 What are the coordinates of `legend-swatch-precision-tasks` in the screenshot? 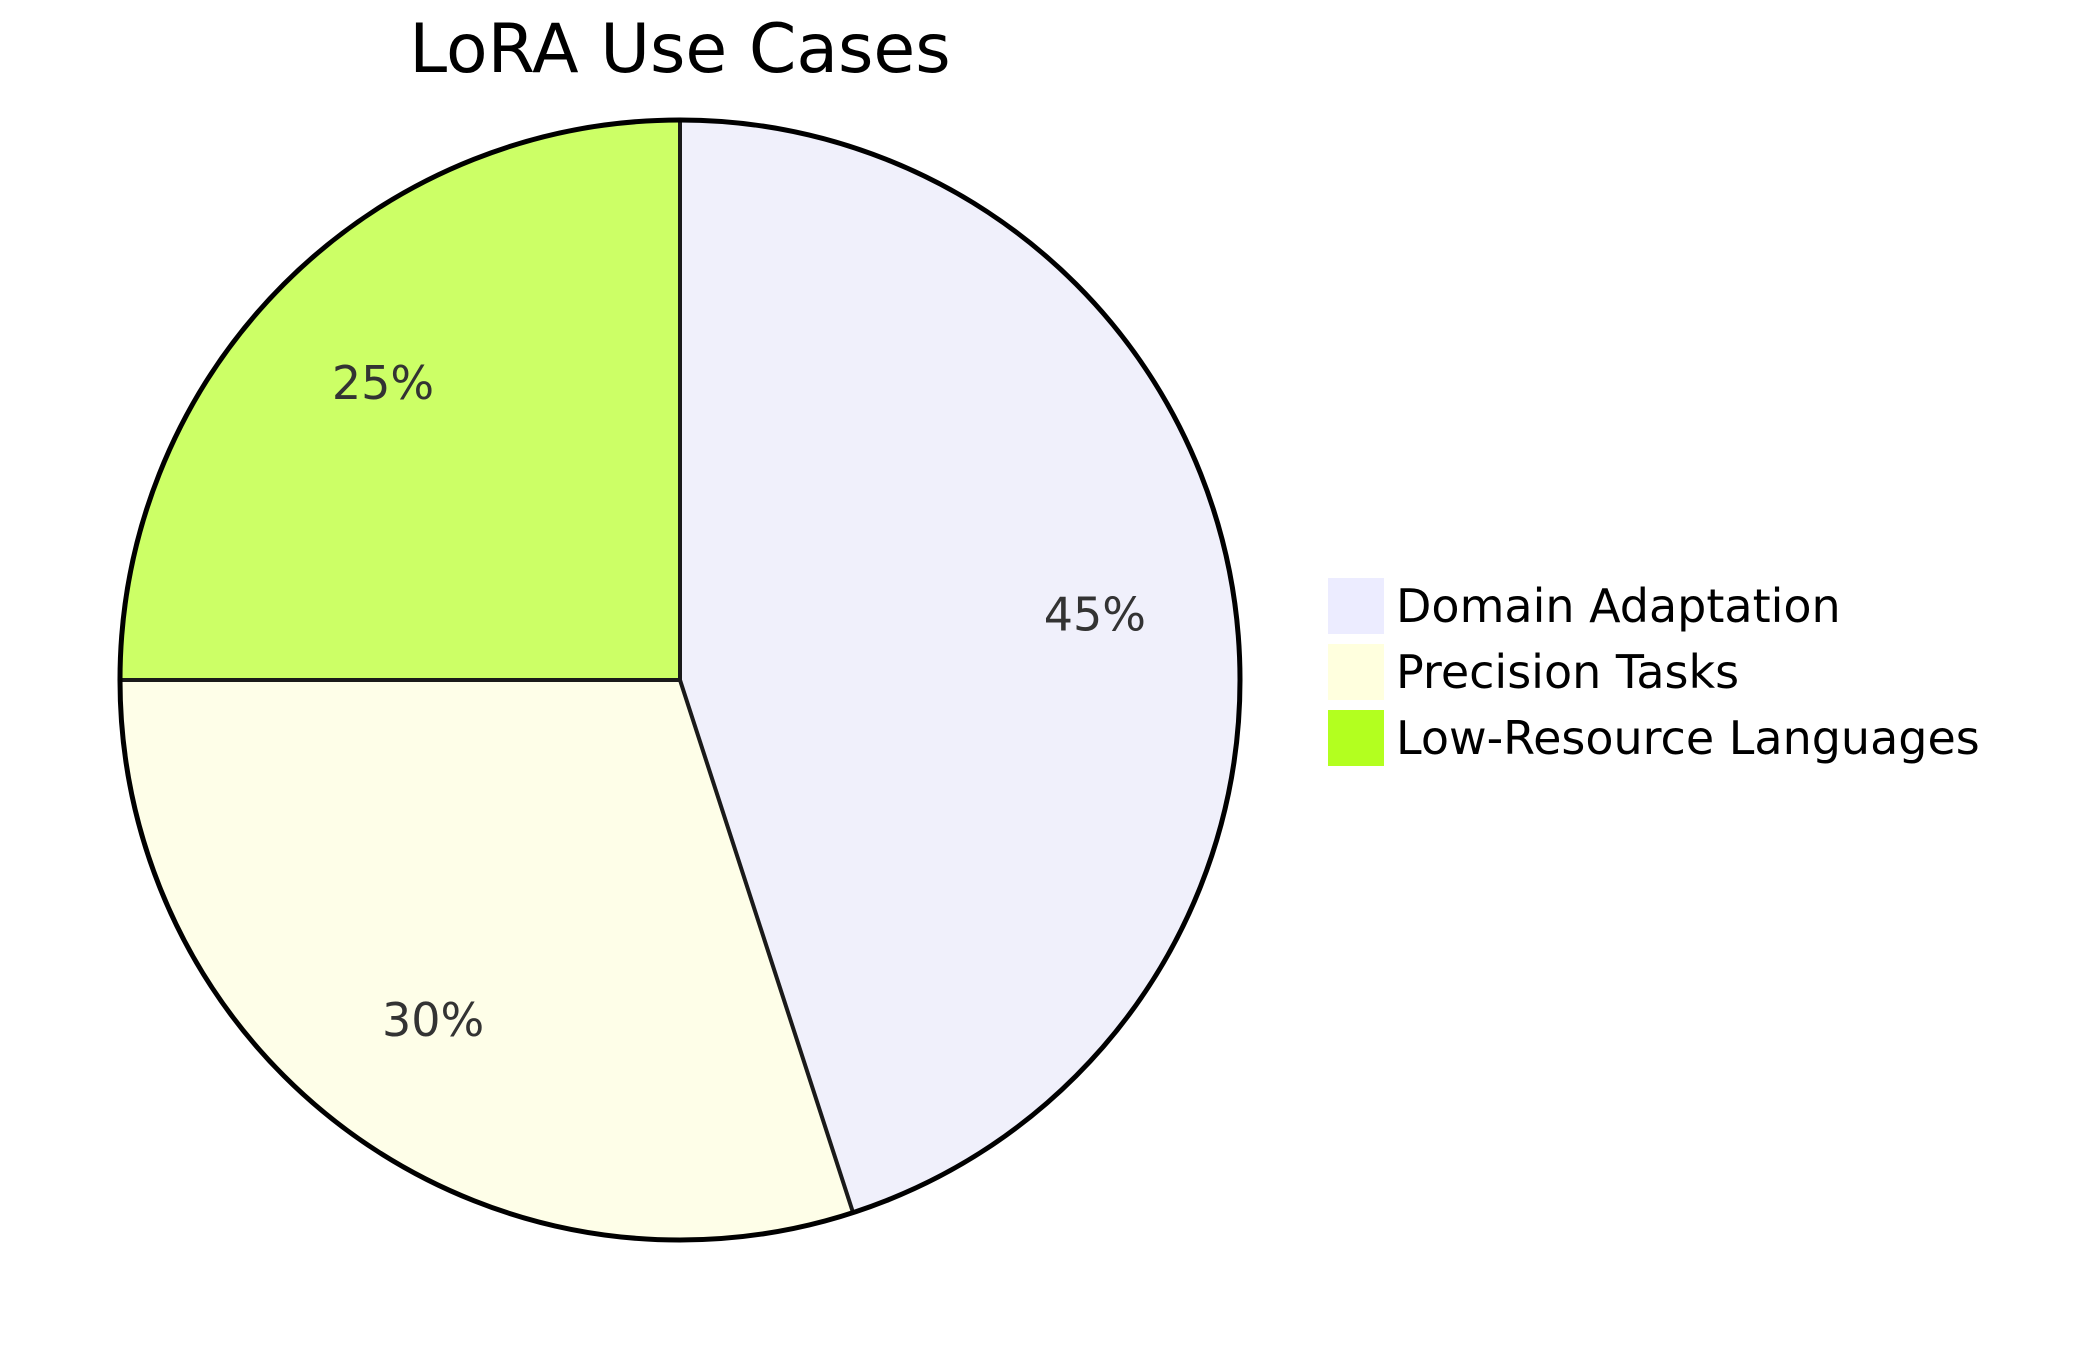 It's located at (1356, 672).